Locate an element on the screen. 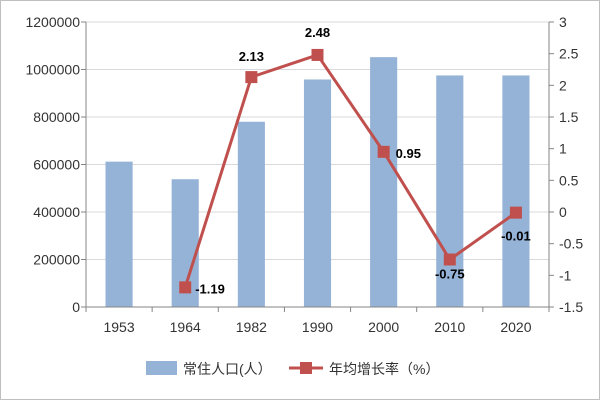 The height and width of the screenshot is (404, 600). legend-swatch-population is located at coordinates (161, 368).